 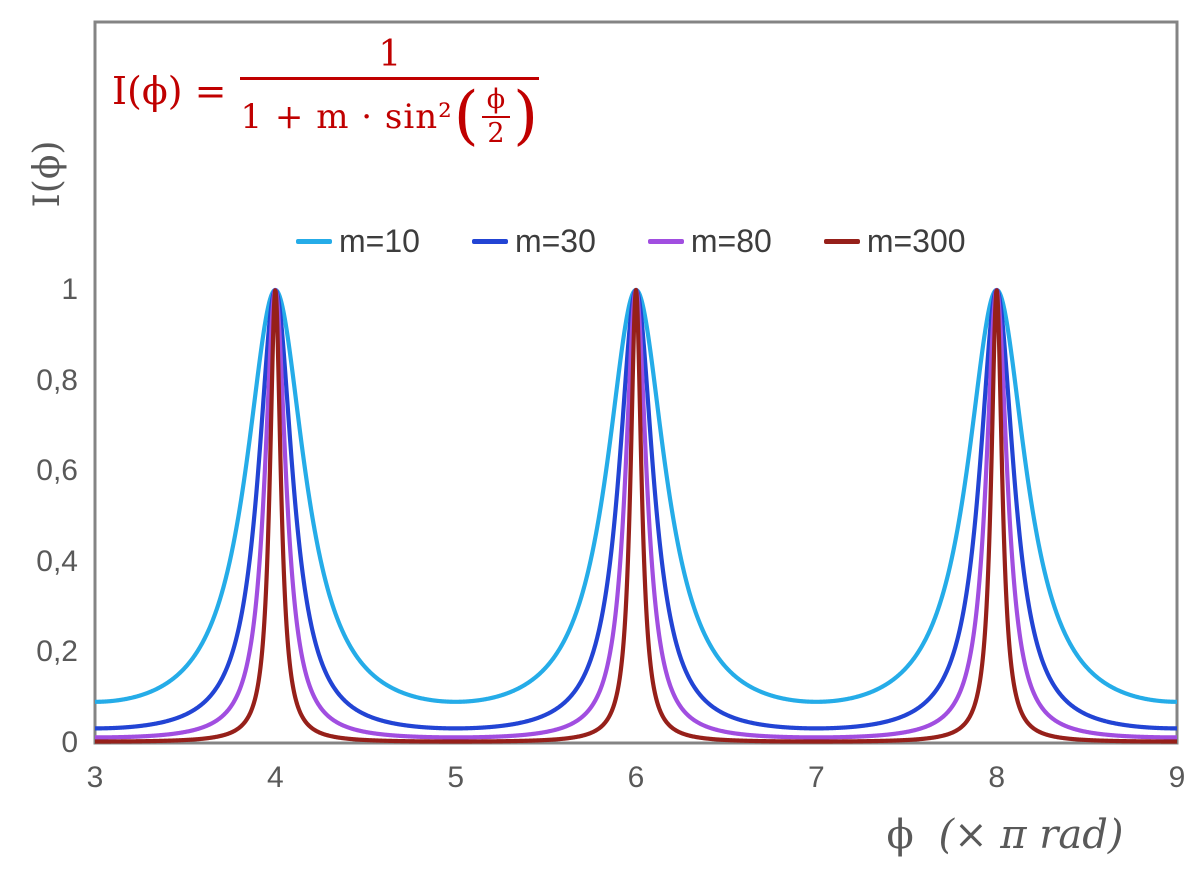 What do you see at coordinates (1177, 777) in the screenshot?
I see `x-tick-9: 9` at bounding box center [1177, 777].